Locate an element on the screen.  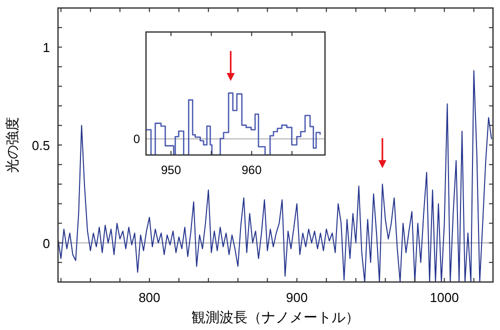
x-tick-label: 800 is located at coordinates (149, 297).